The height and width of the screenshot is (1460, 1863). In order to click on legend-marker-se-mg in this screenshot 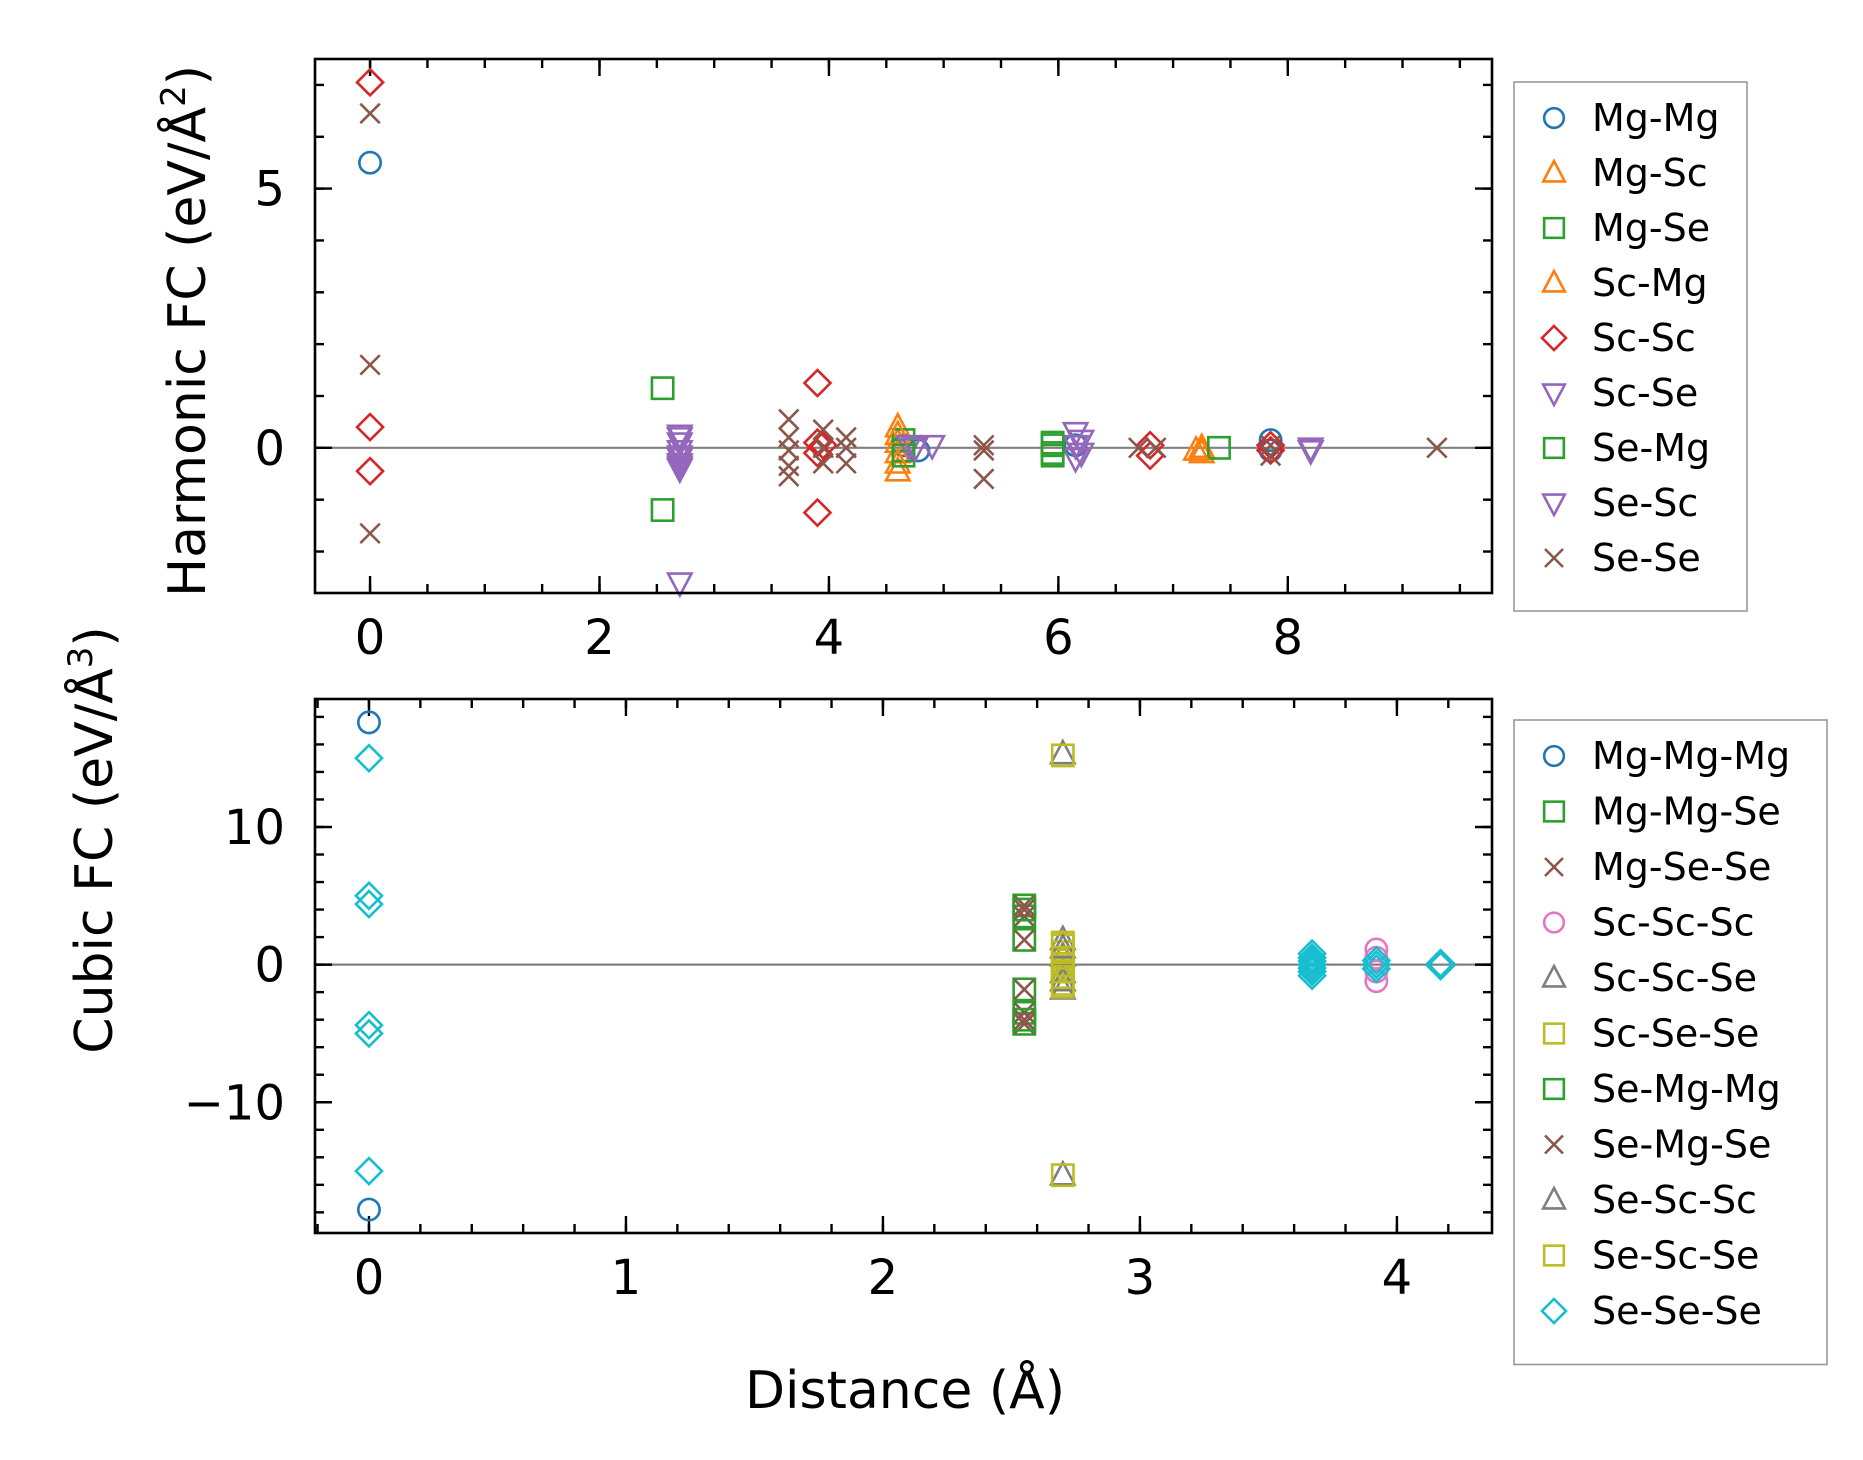, I will do `click(1554, 448)`.